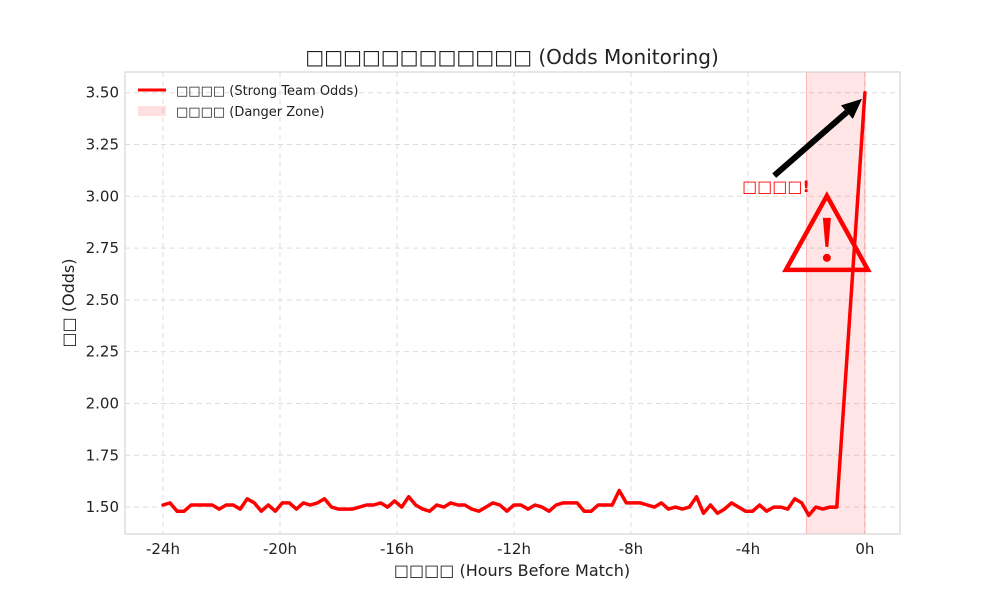 The width and height of the screenshot is (1000, 600). Describe the element at coordinates (102, 196) in the screenshot. I see `y-tick-label: 3.00` at that location.